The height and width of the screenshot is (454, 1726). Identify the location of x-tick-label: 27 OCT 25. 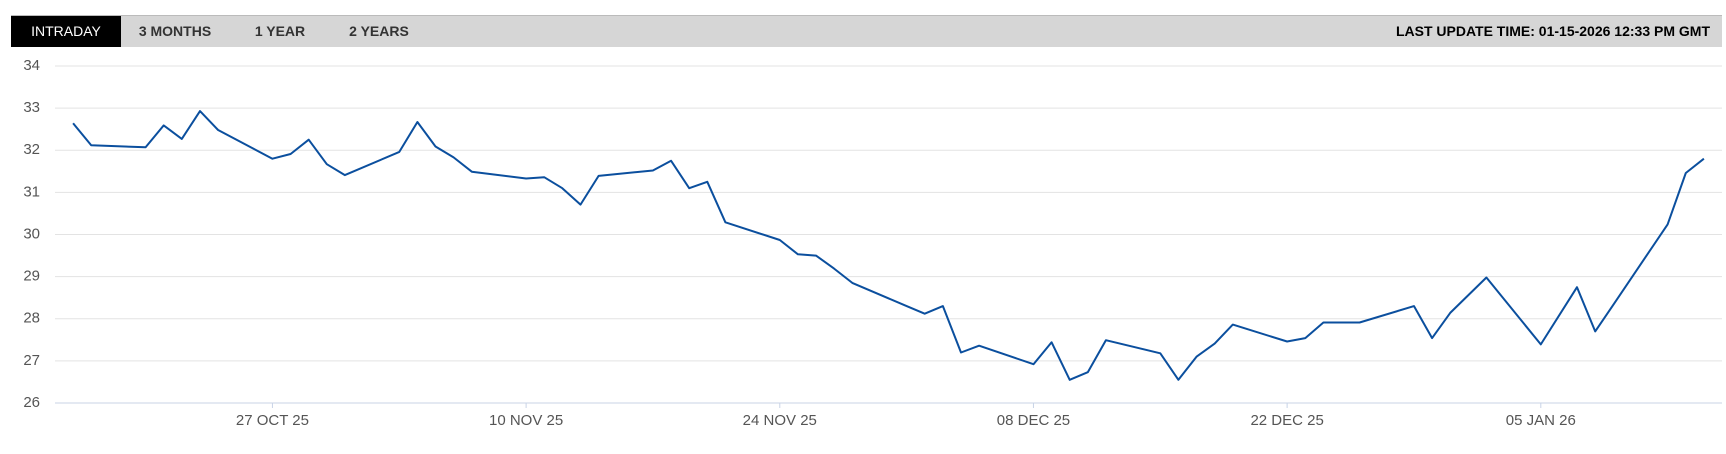
(272, 420).